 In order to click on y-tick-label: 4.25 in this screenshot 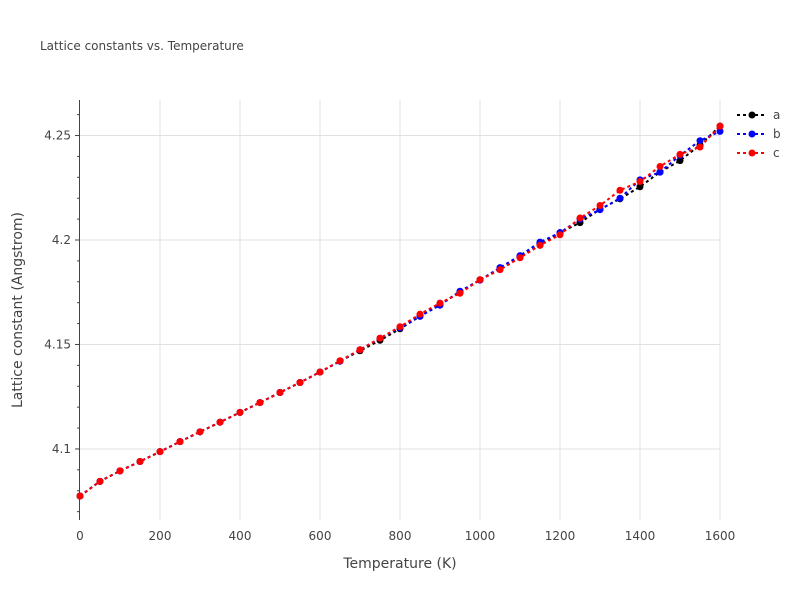, I will do `click(57, 136)`.